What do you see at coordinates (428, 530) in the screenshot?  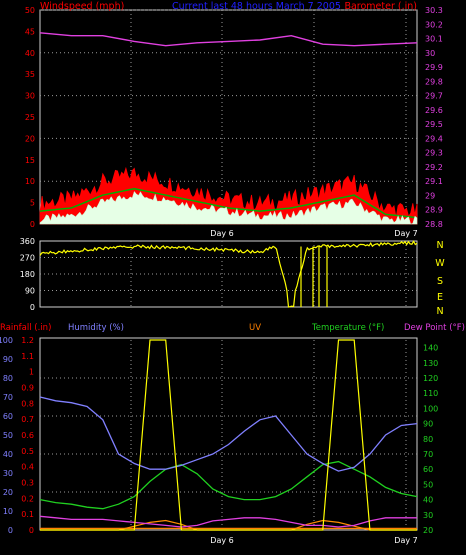 I see `temperature-tick-0: 20` at bounding box center [428, 530].